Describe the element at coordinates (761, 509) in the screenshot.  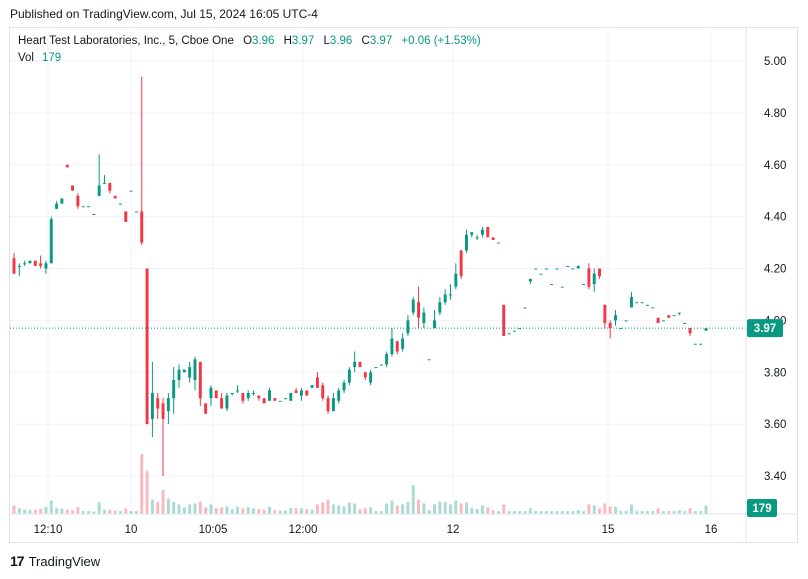
I see `last-volume-badge-label: 179` at that location.